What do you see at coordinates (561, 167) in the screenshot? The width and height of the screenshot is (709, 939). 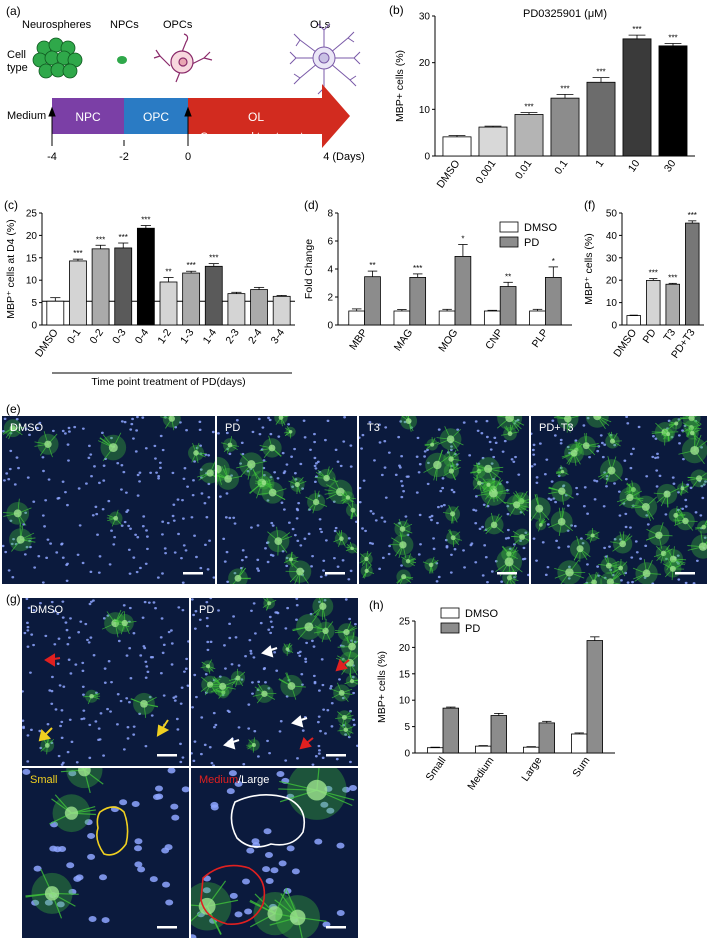 I see `chart-b-category-label: 0.1` at bounding box center [561, 167].